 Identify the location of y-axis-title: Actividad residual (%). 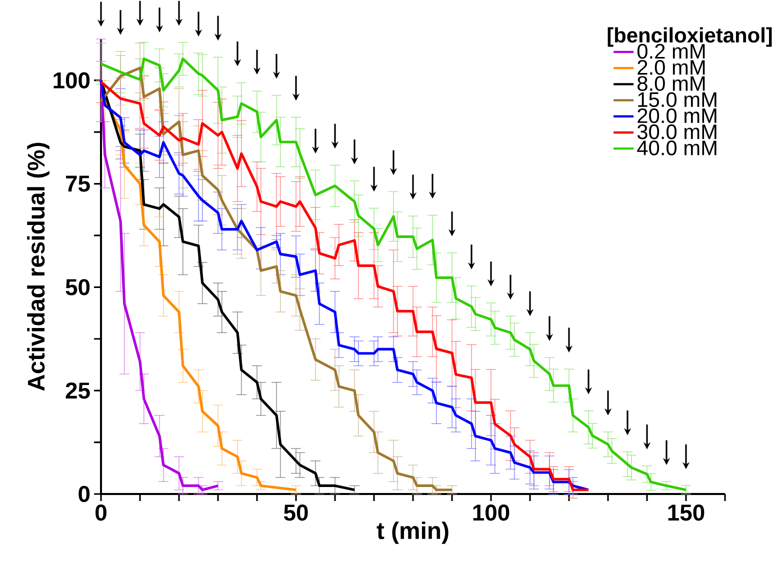
(38, 266).